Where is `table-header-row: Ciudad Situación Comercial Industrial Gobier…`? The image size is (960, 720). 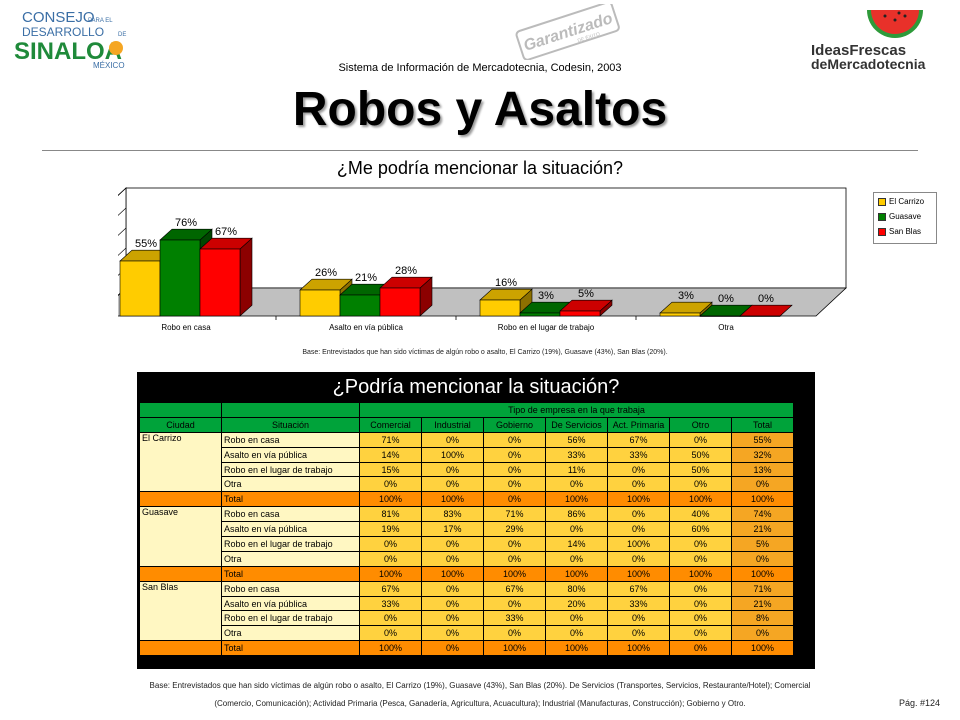 table-header-row: Ciudad Situación Comercial Industrial Gobier… is located at coordinates (466, 424).